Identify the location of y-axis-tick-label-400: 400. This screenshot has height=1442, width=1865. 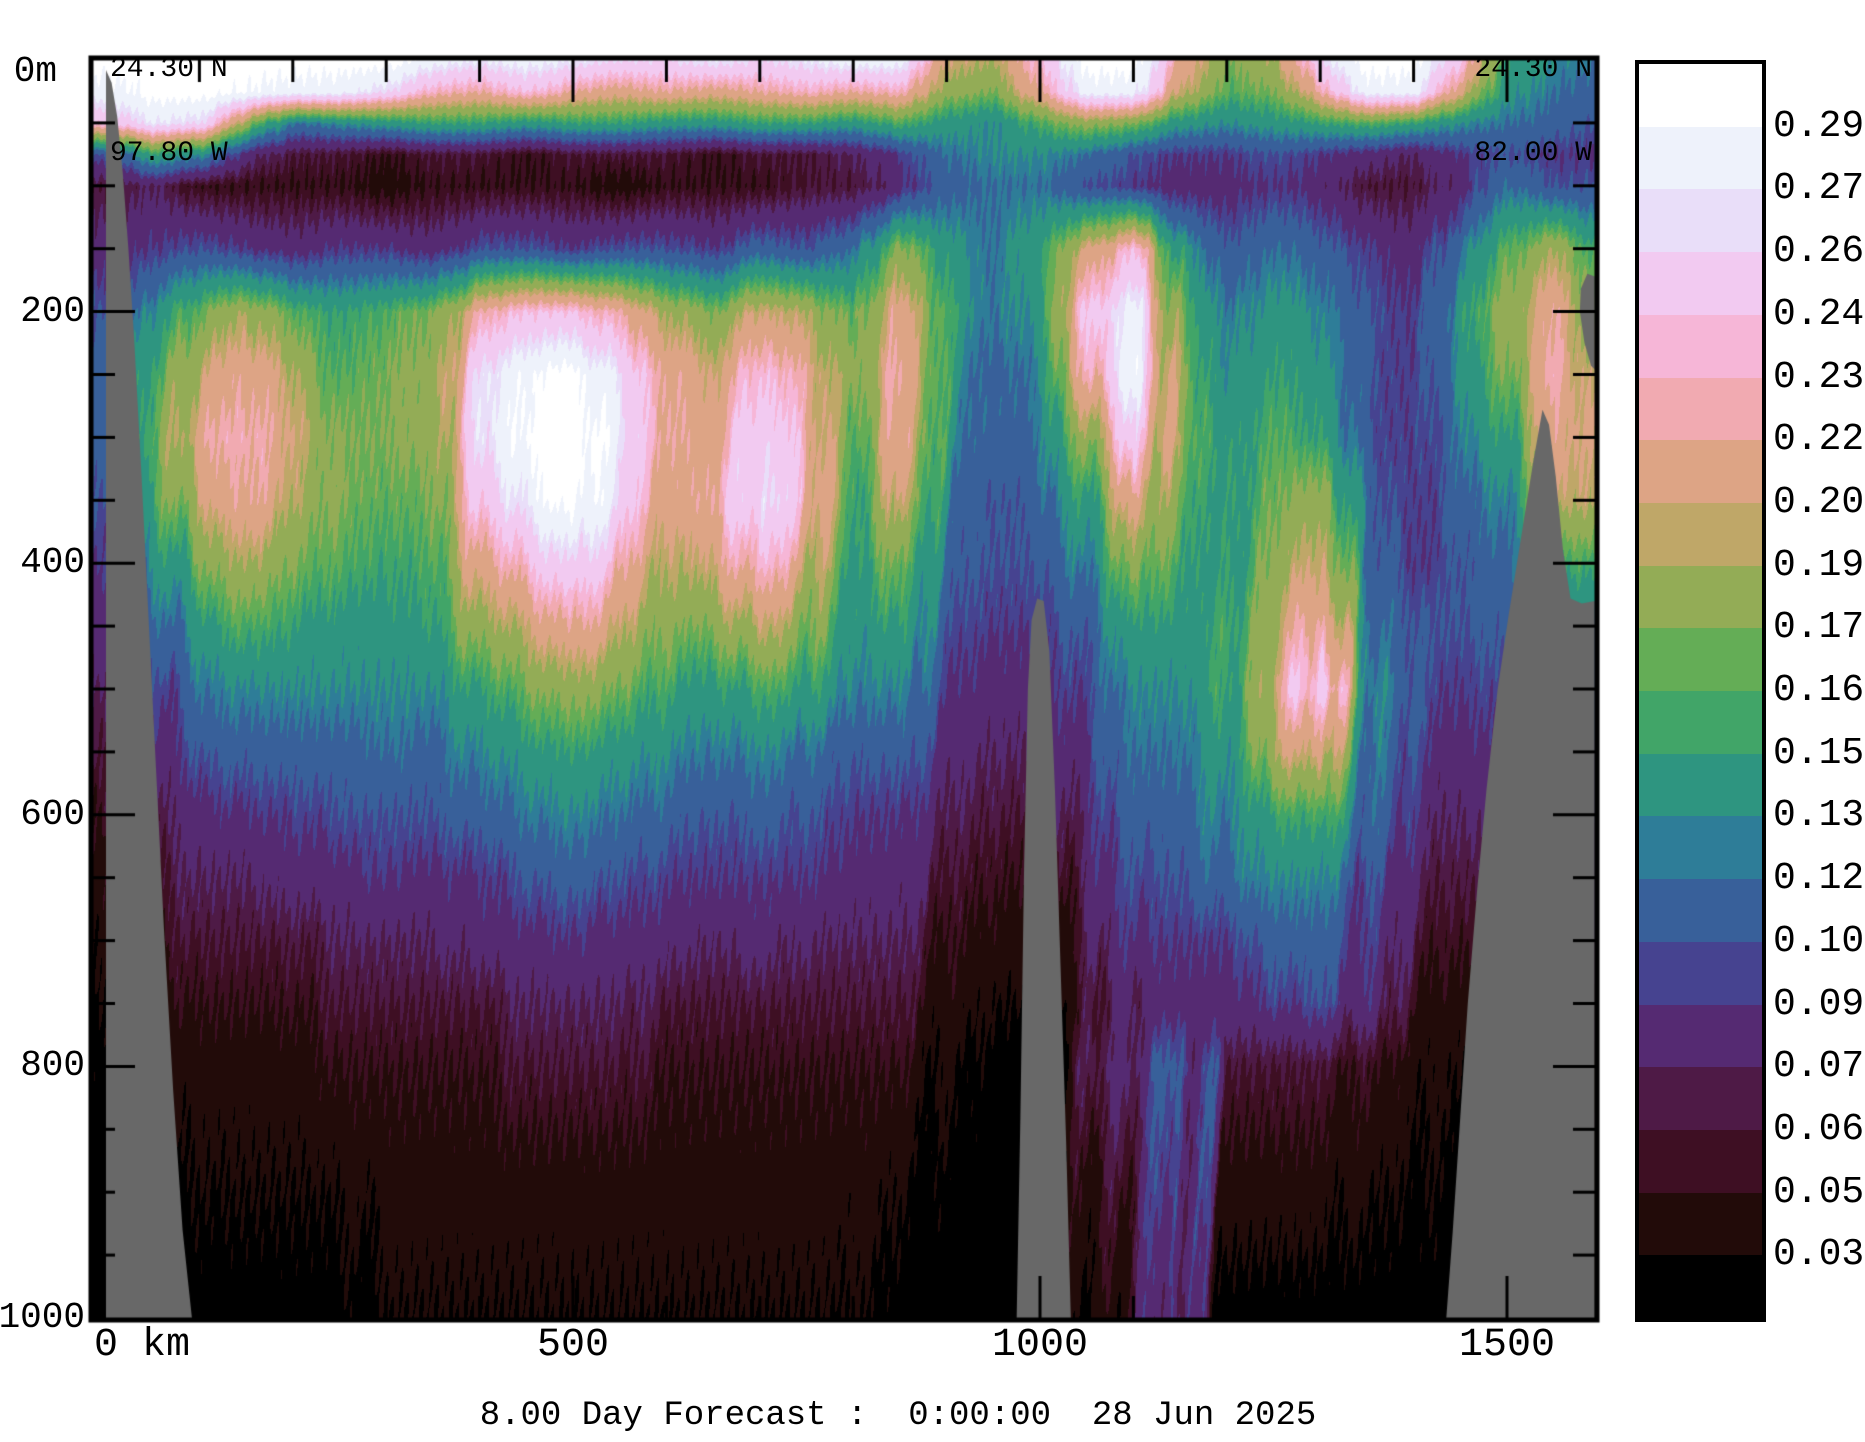
(52, 563).